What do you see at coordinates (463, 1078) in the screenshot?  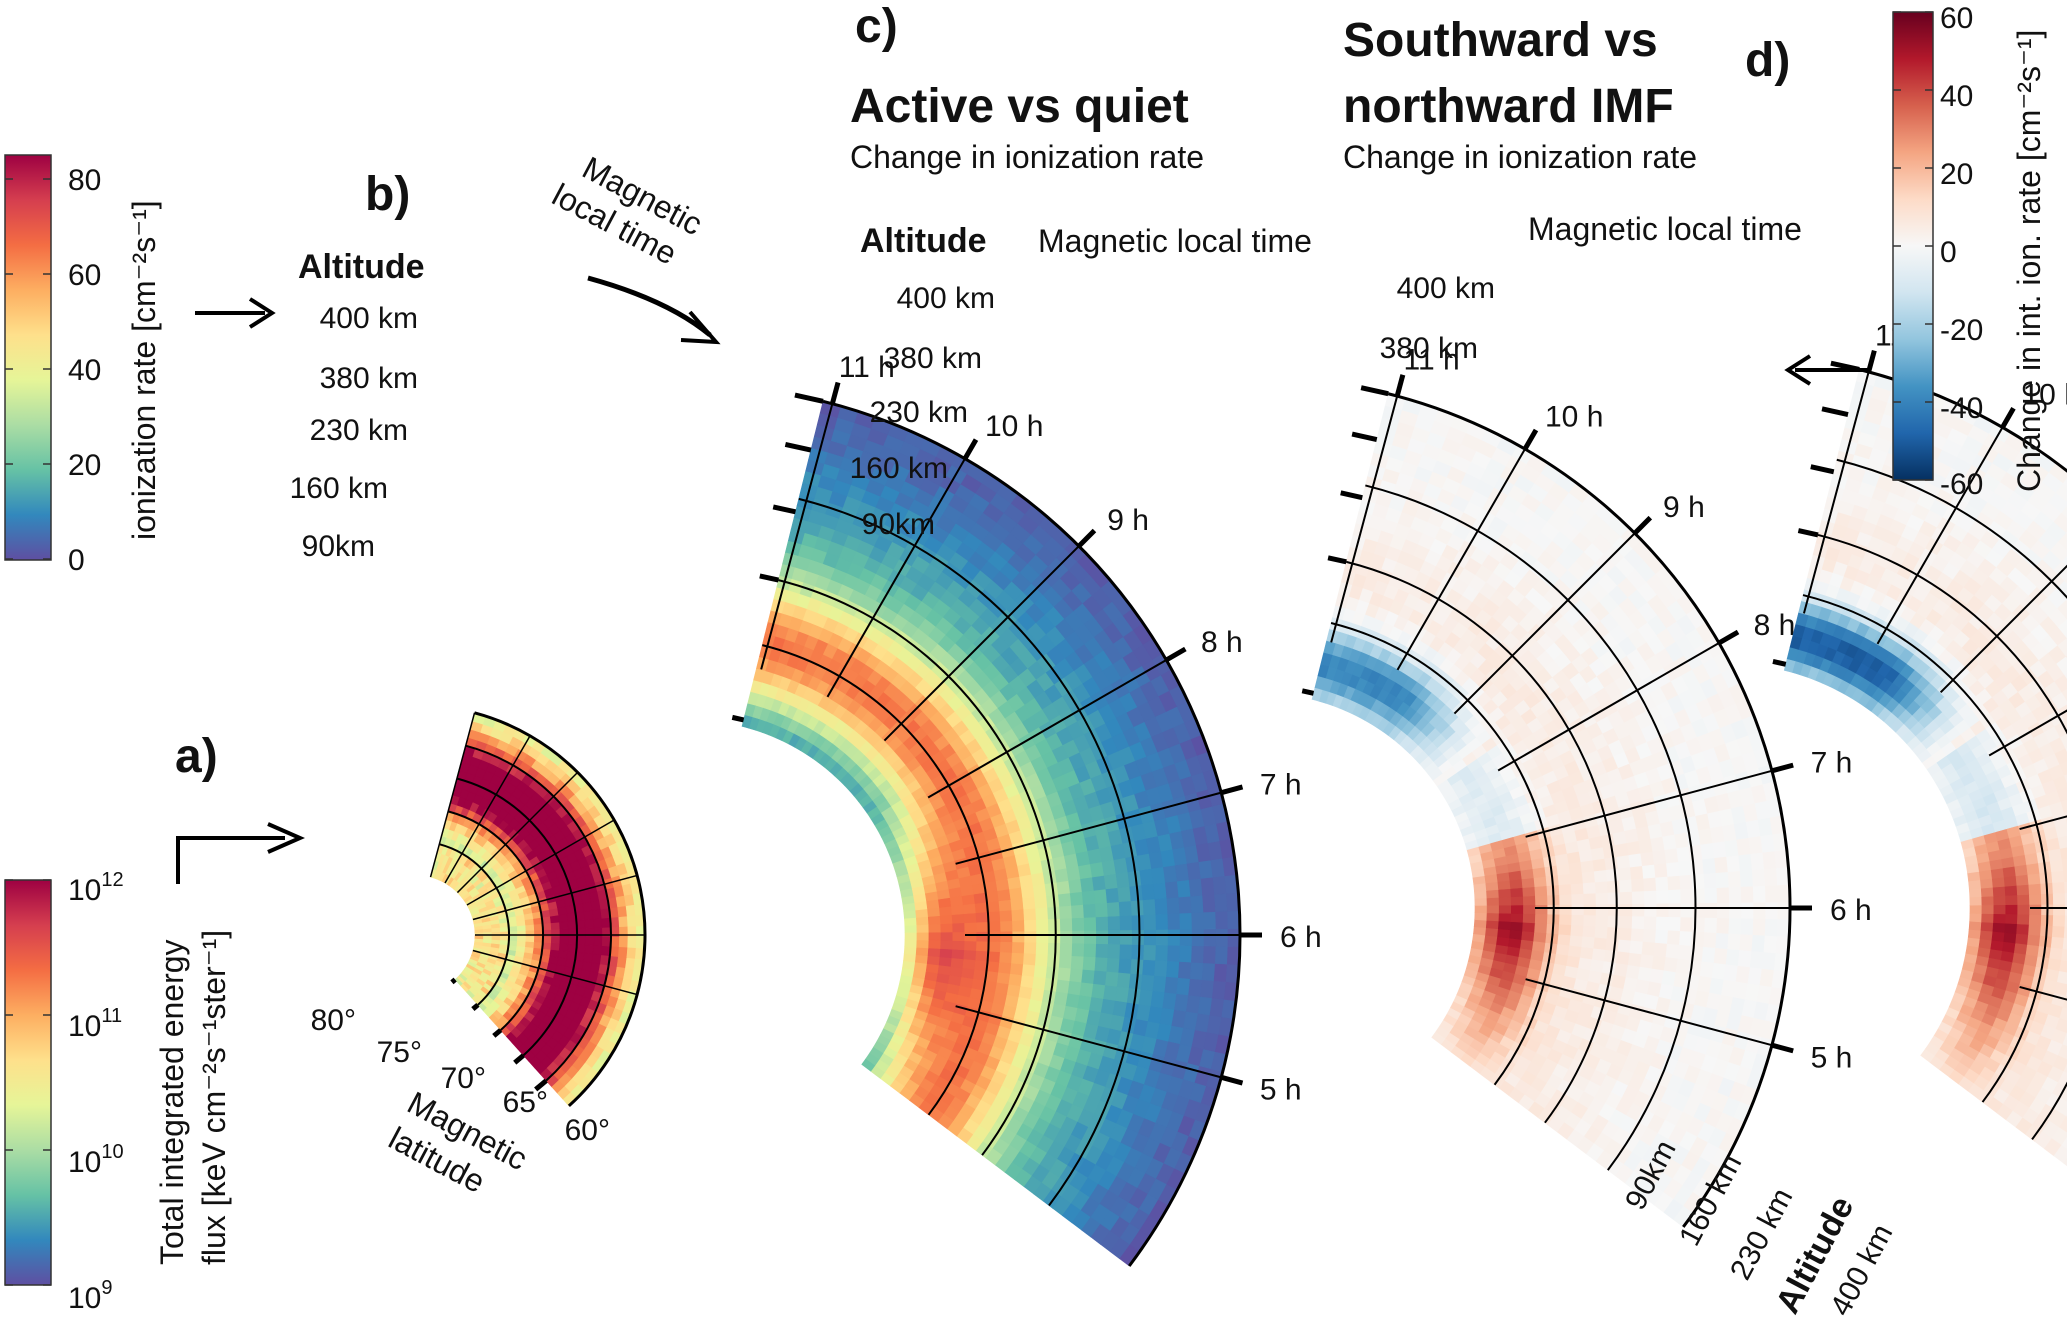 I see `lat-tick-70: 70°` at bounding box center [463, 1078].